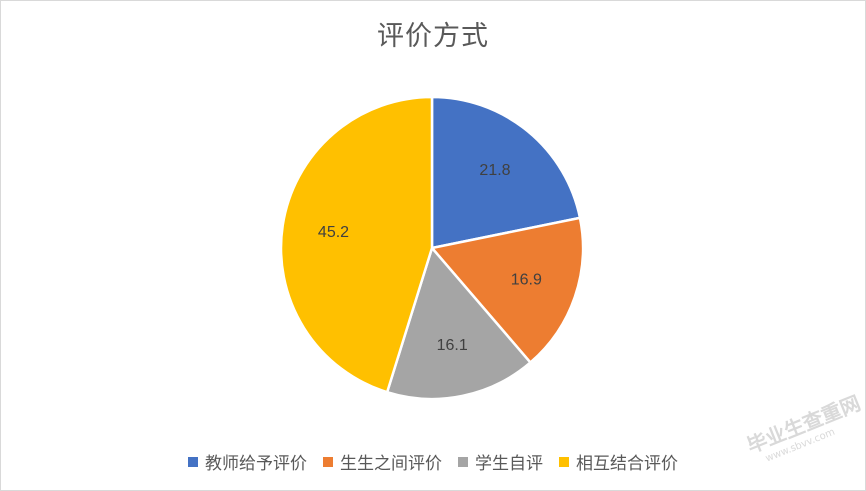  What do you see at coordinates (627, 464) in the screenshot?
I see `legend-label-3: 相互结合评价` at bounding box center [627, 464].